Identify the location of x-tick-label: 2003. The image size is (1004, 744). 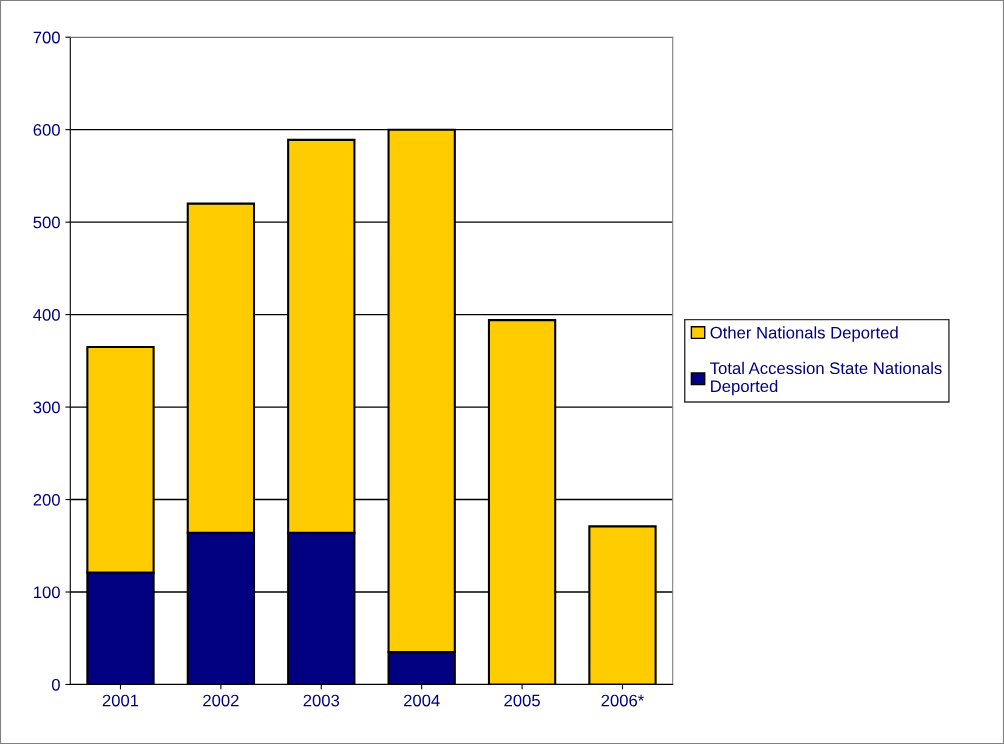
(321, 700).